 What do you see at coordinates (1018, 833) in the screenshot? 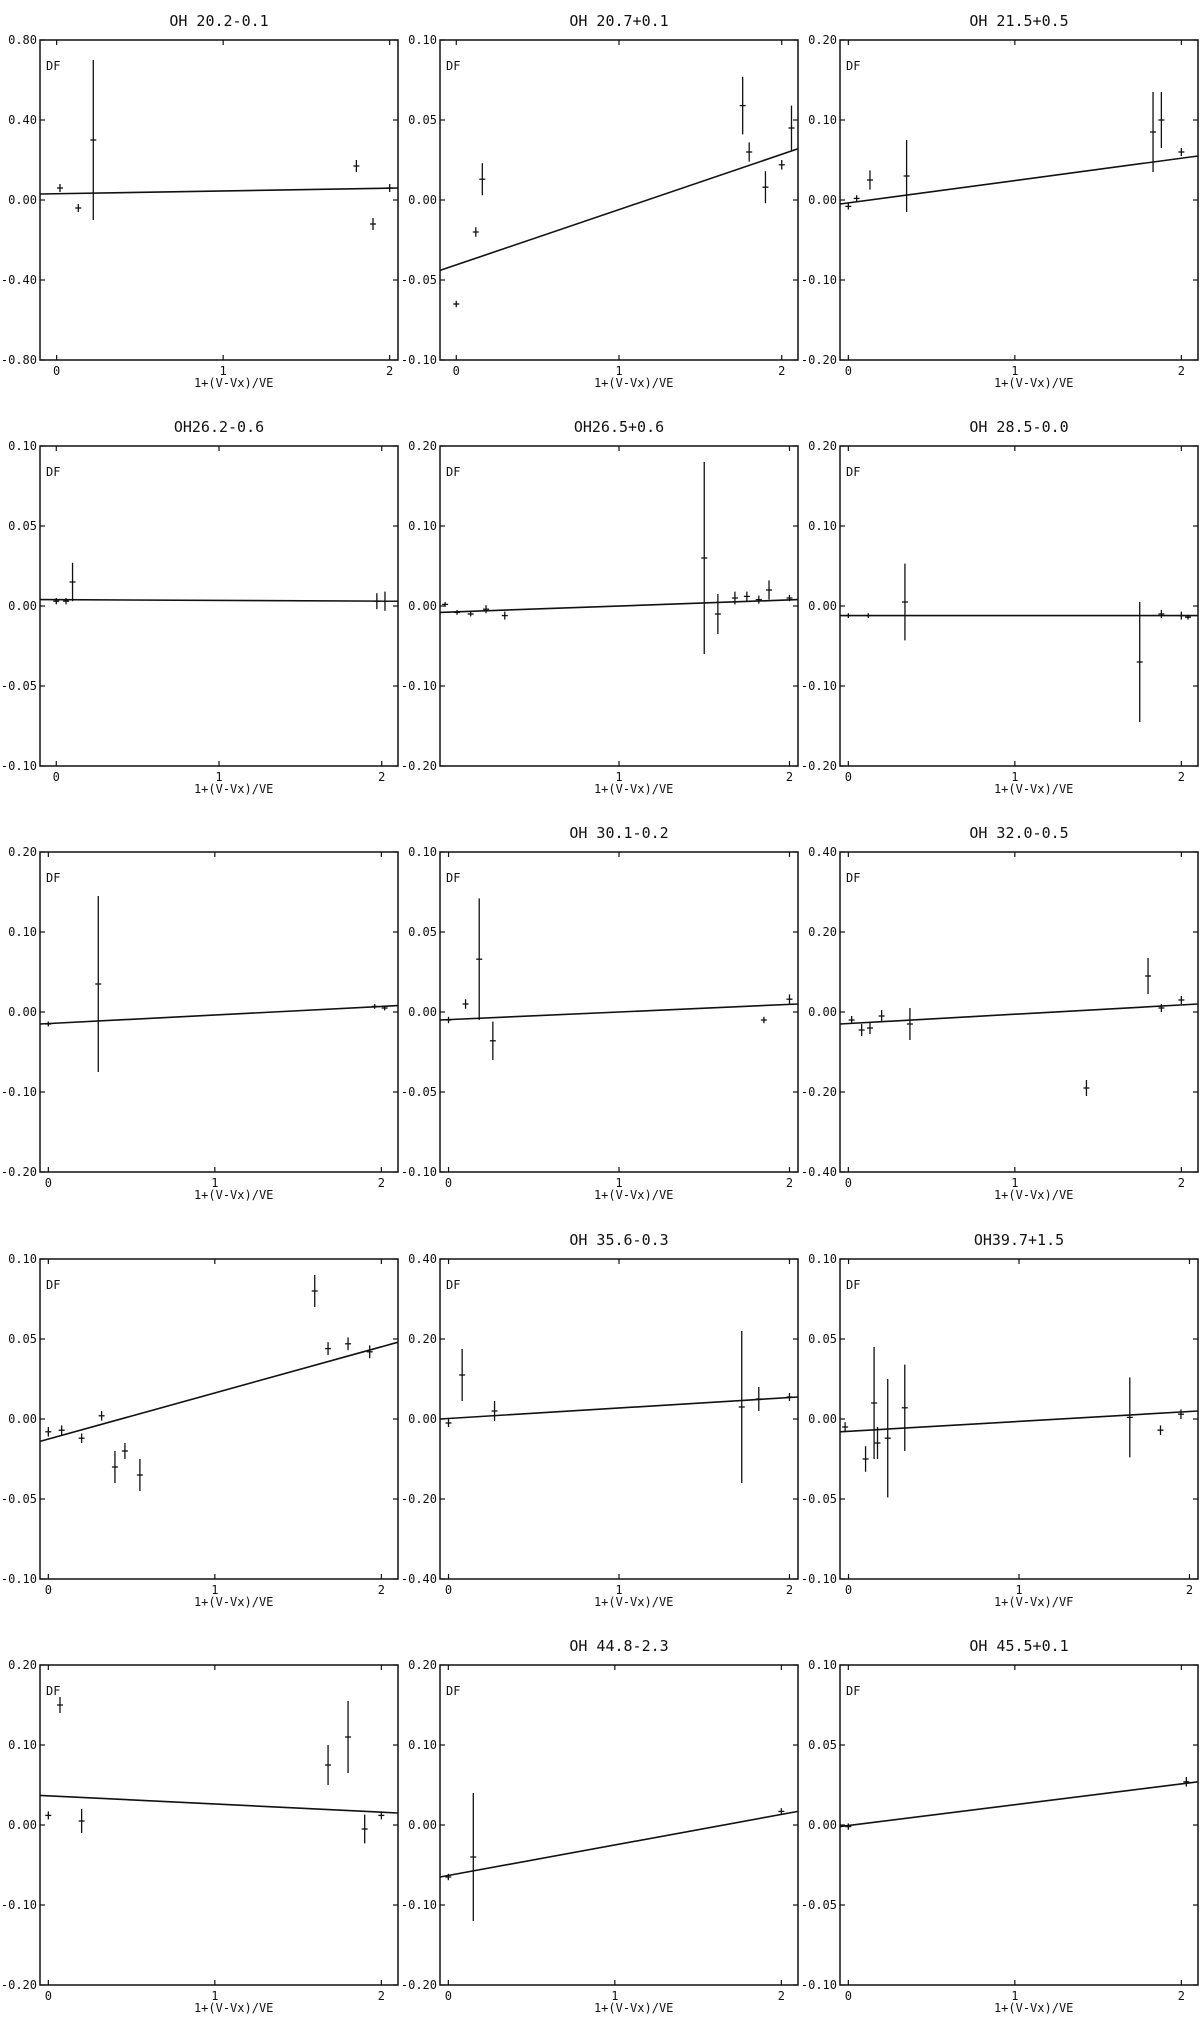
I see `chart-title: OH 32.0-0.5` at bounding box center [1018, 833].